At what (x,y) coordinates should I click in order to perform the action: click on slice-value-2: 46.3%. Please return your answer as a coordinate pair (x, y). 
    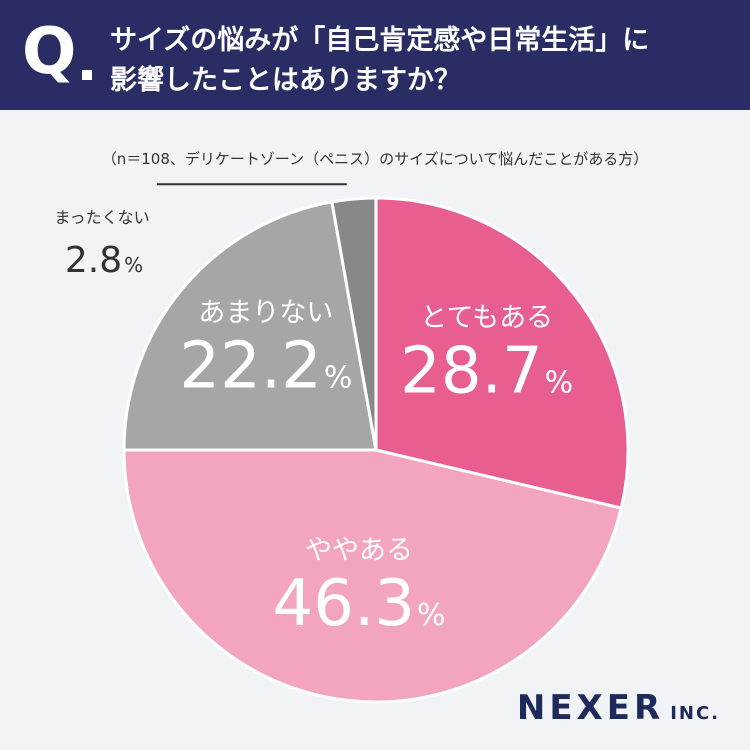
    Looking at the image, I should click on (359, 604).